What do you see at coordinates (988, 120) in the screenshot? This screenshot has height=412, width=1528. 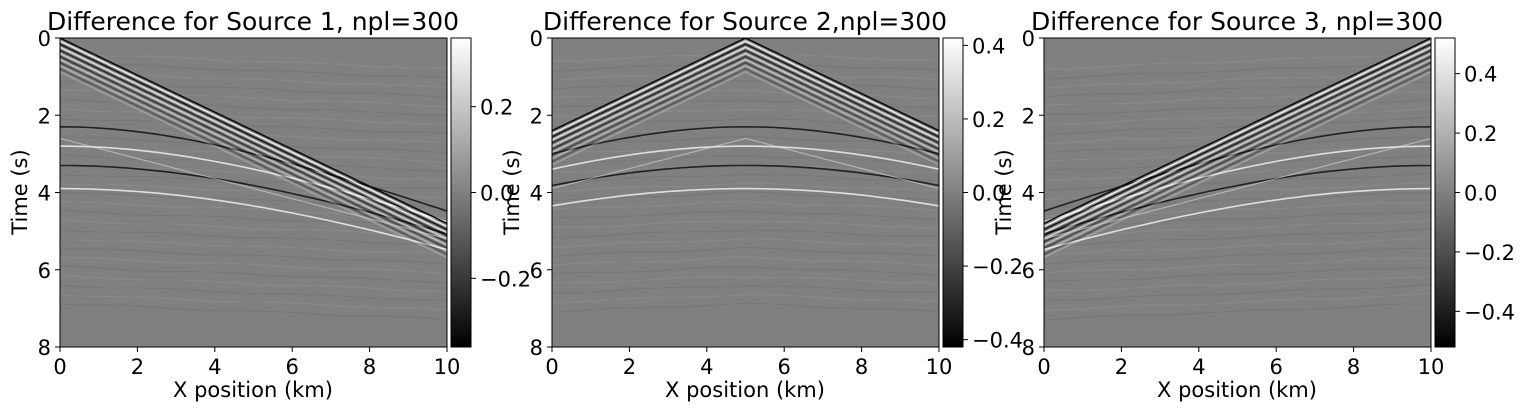 I see `colorbar-tick-label: 0.2` at bounding box center [988, 120].